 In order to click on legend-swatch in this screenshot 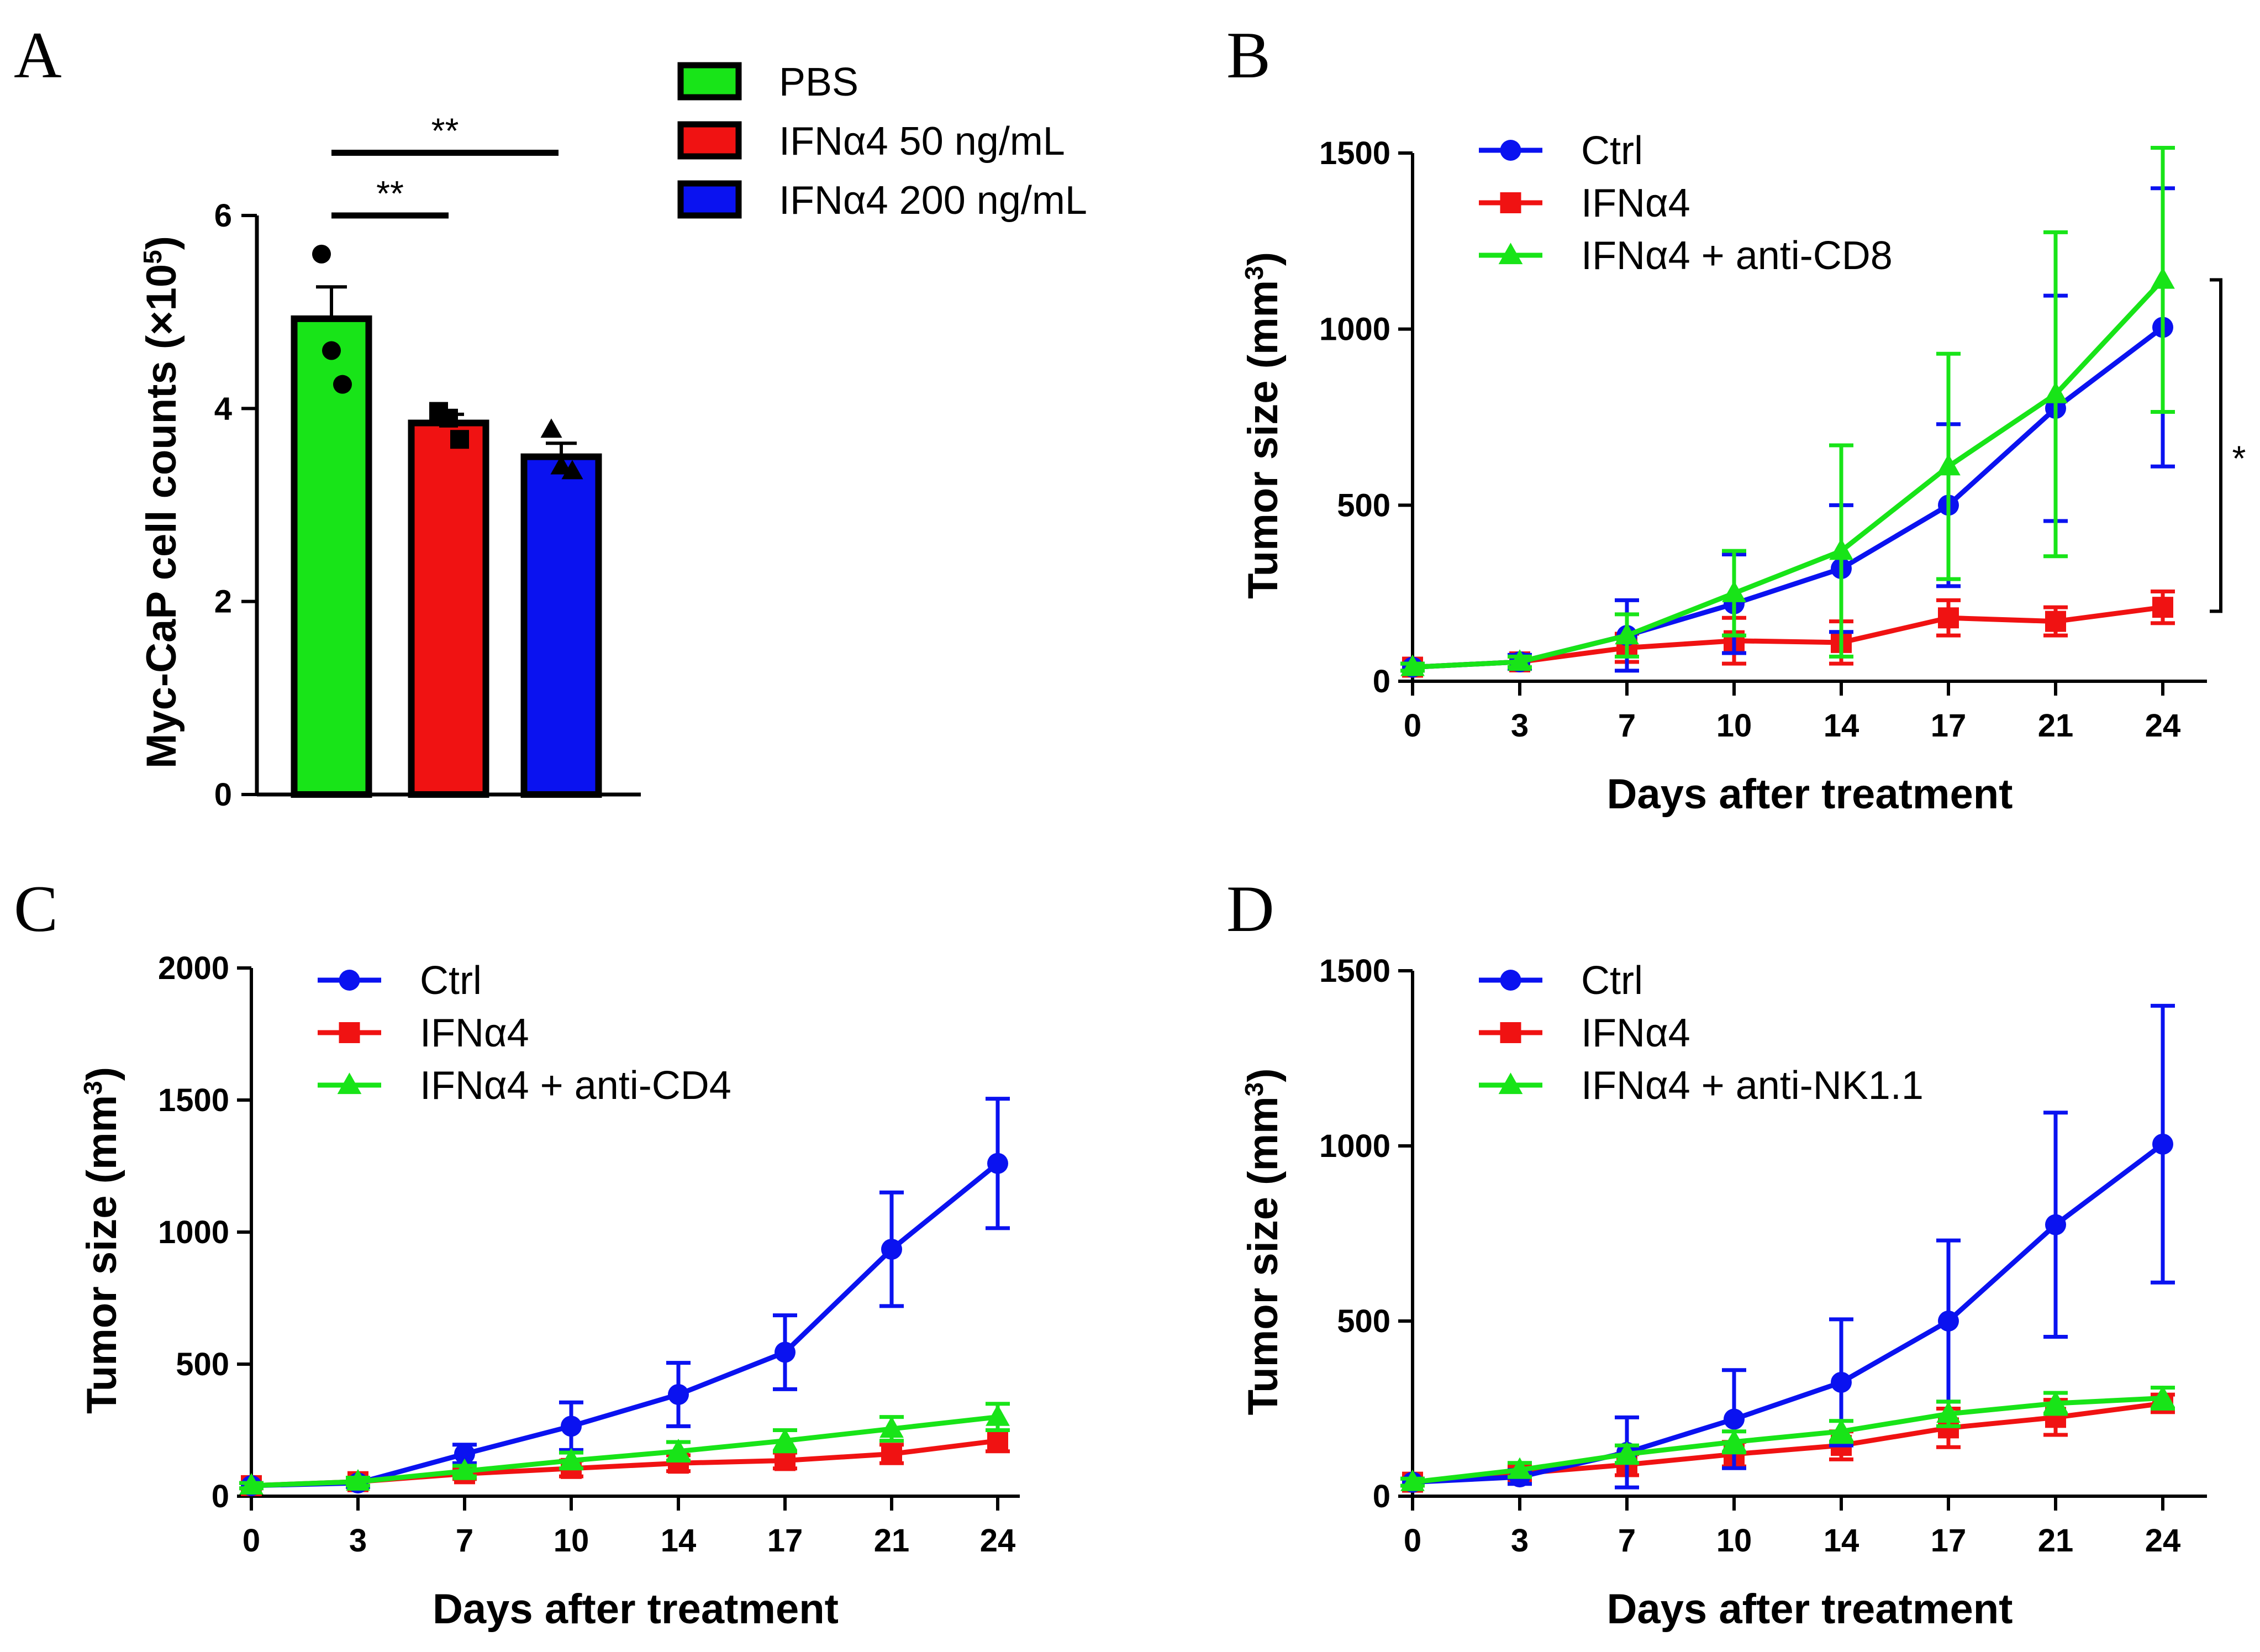, I will do `click(709, 81)`.